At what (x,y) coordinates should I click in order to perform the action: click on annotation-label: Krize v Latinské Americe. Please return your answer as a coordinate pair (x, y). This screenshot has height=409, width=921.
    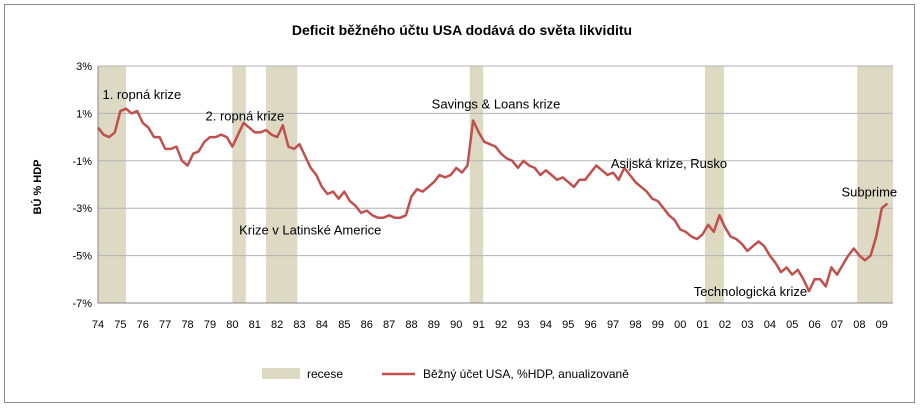
    Looking at the image, I should click on (310, 229).